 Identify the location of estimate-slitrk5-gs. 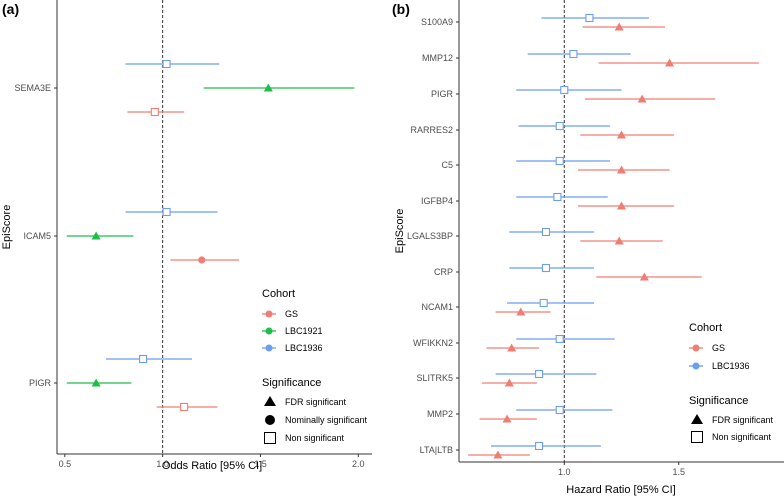
(509, 382).